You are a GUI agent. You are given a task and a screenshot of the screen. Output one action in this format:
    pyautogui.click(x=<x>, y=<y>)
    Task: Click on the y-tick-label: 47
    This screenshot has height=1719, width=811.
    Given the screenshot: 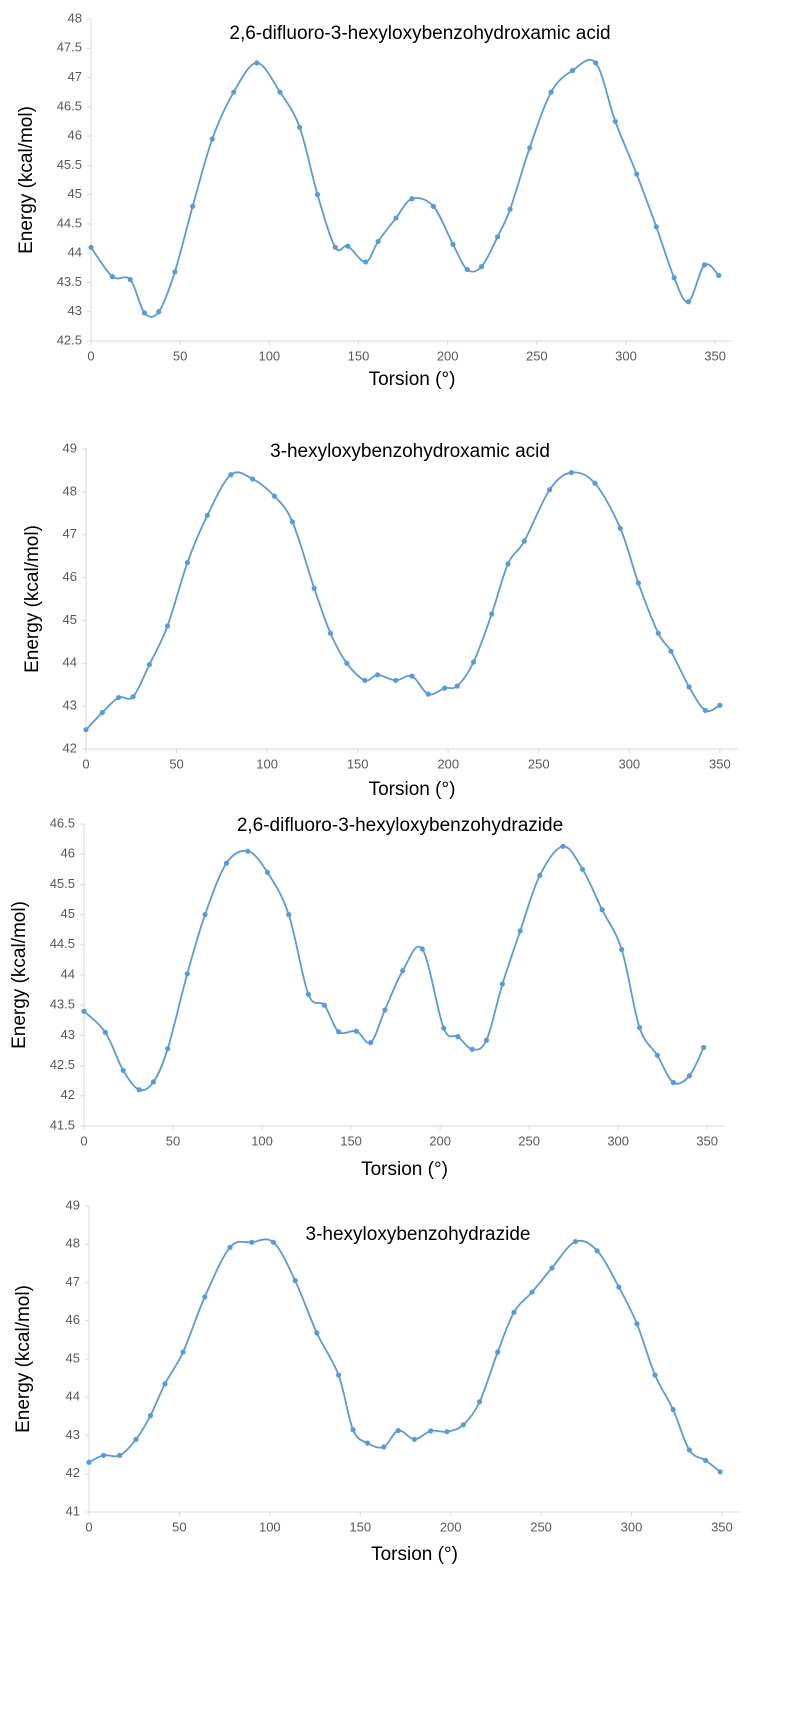 What is the action you would take?
    pyautogui.click(x=75, y=76)
    